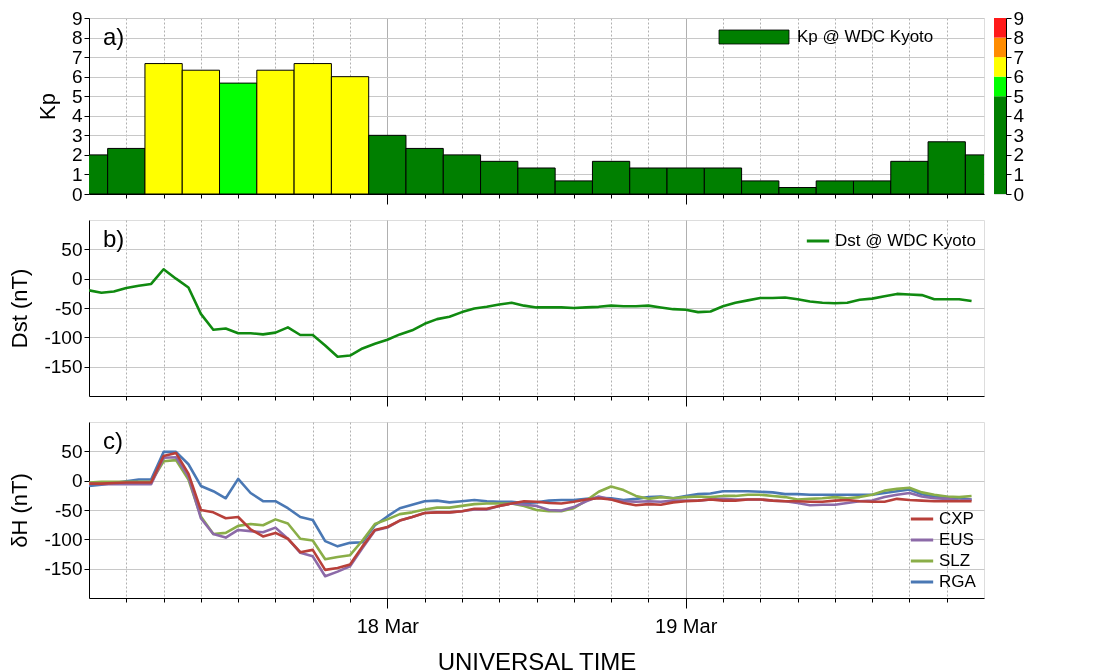  I want to click on legend-label: EUS, so click(956, 539).